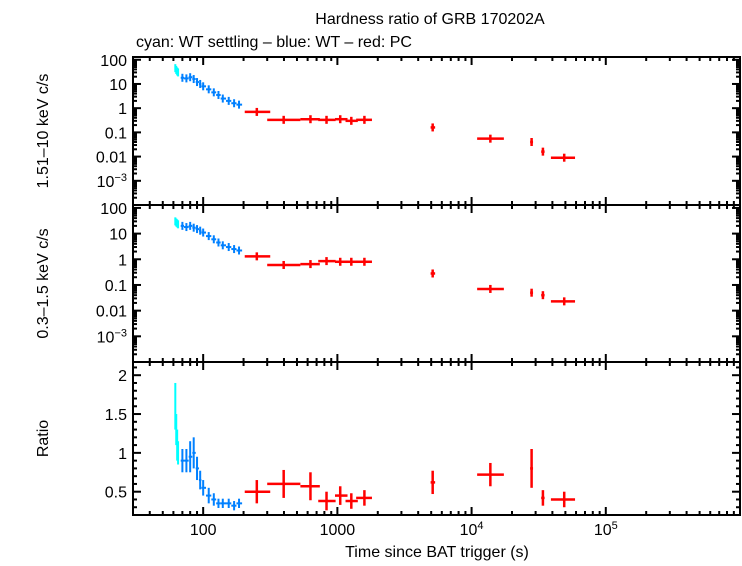  What do you see at coordinates (430, 19) in the screenshot?
I see `chart-title: Hardness ratio of GRB 170202A` at bounding box center [430, 19].